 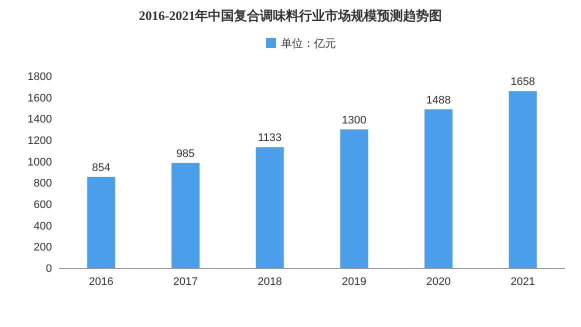 What do you see at coordinates (40, 120) in the screenshot?
I see `y-tick-label: 1400` at bounding box center [40, 120].